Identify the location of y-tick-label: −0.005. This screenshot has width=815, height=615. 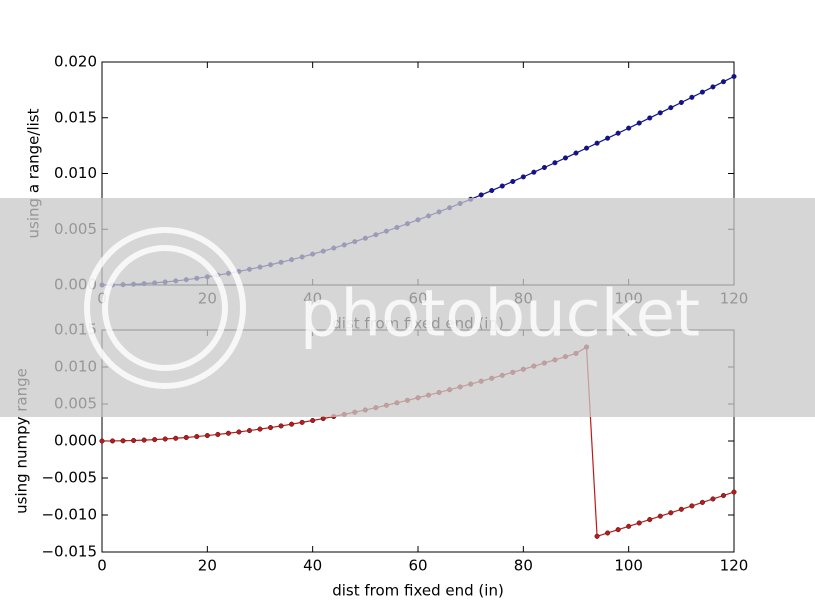
(69, 478).